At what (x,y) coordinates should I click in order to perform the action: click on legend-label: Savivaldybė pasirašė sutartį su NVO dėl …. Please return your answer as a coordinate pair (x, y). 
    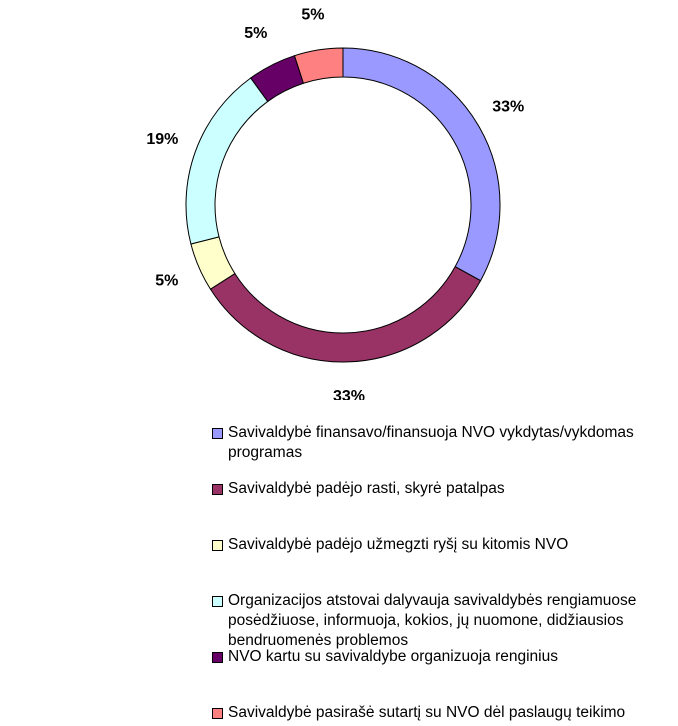
    Looking at the image, I should click on (427, 712).